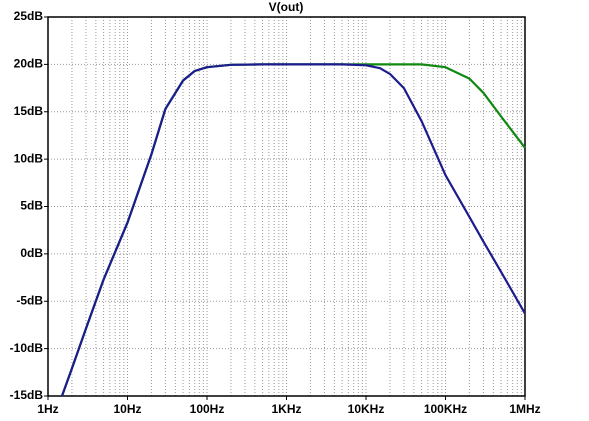  Describe the element at coordinates (31, 253) in the screenshot. I see `y-tick-label: 0dB` at that location.